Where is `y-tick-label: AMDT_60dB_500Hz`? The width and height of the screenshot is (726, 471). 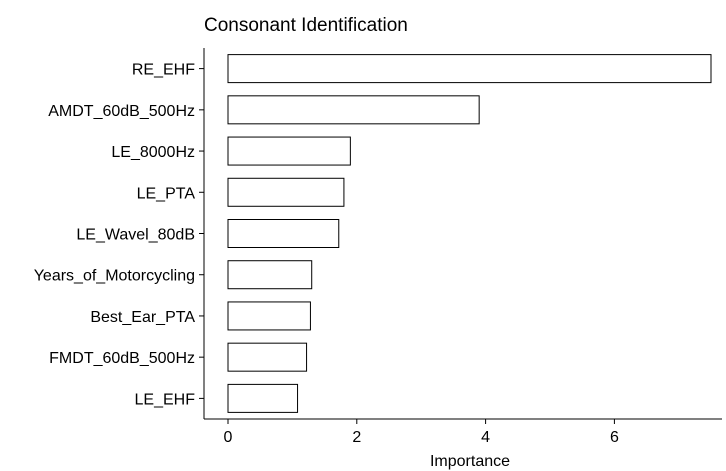 y-tick-label: AMDT_60dB_500Hz is located at coordinates (121, 111).